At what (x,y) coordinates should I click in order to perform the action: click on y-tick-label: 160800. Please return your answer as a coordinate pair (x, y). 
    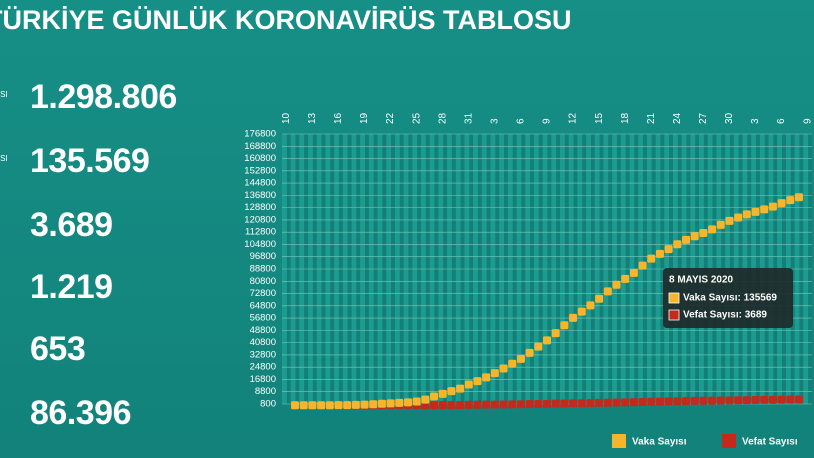
    Looking at the image, I should click on (260, 158).